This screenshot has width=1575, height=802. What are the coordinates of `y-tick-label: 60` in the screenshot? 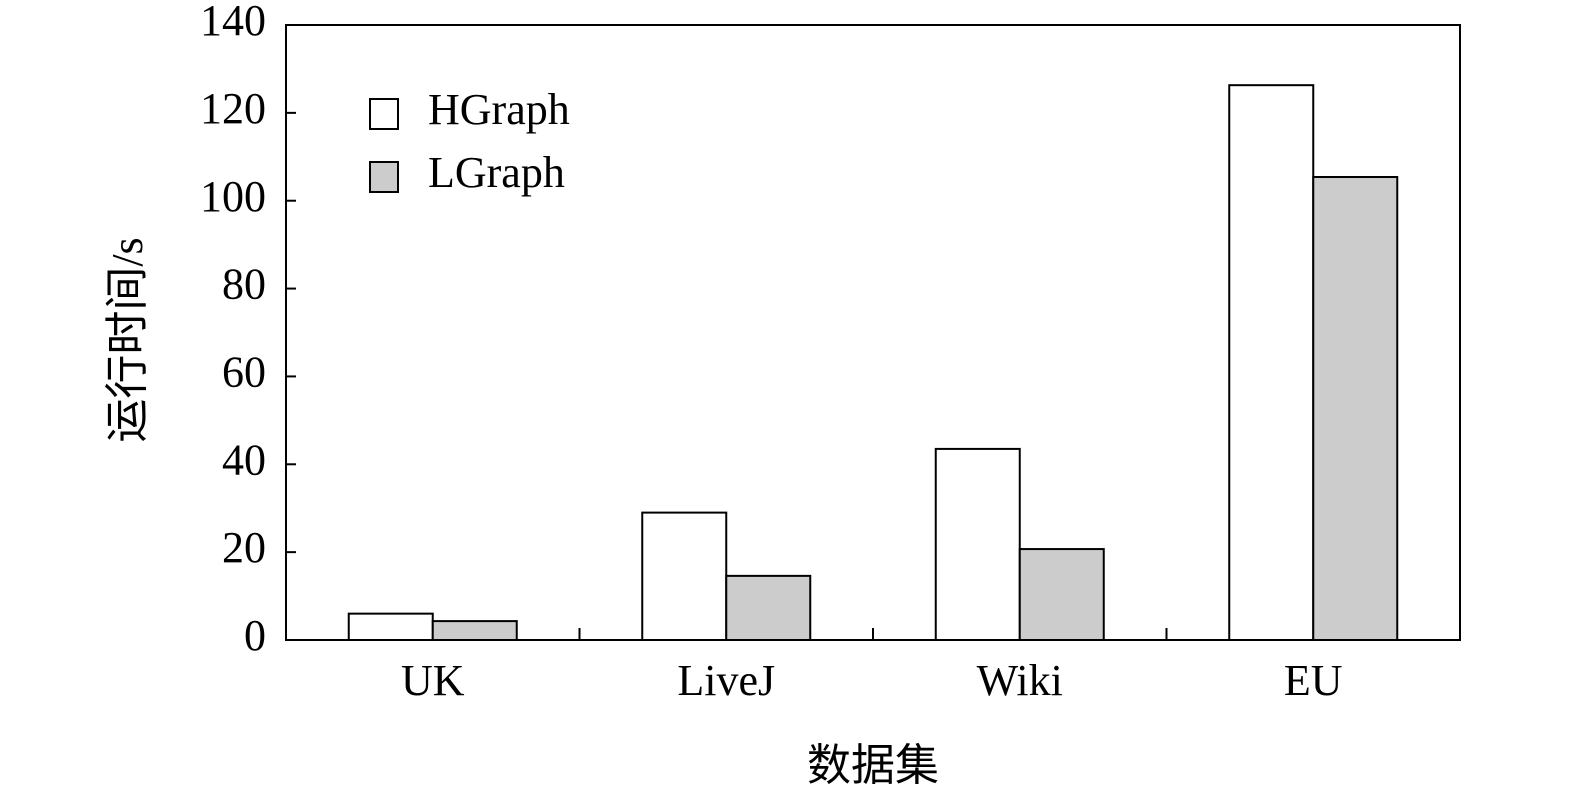 It's located at (244, 372).